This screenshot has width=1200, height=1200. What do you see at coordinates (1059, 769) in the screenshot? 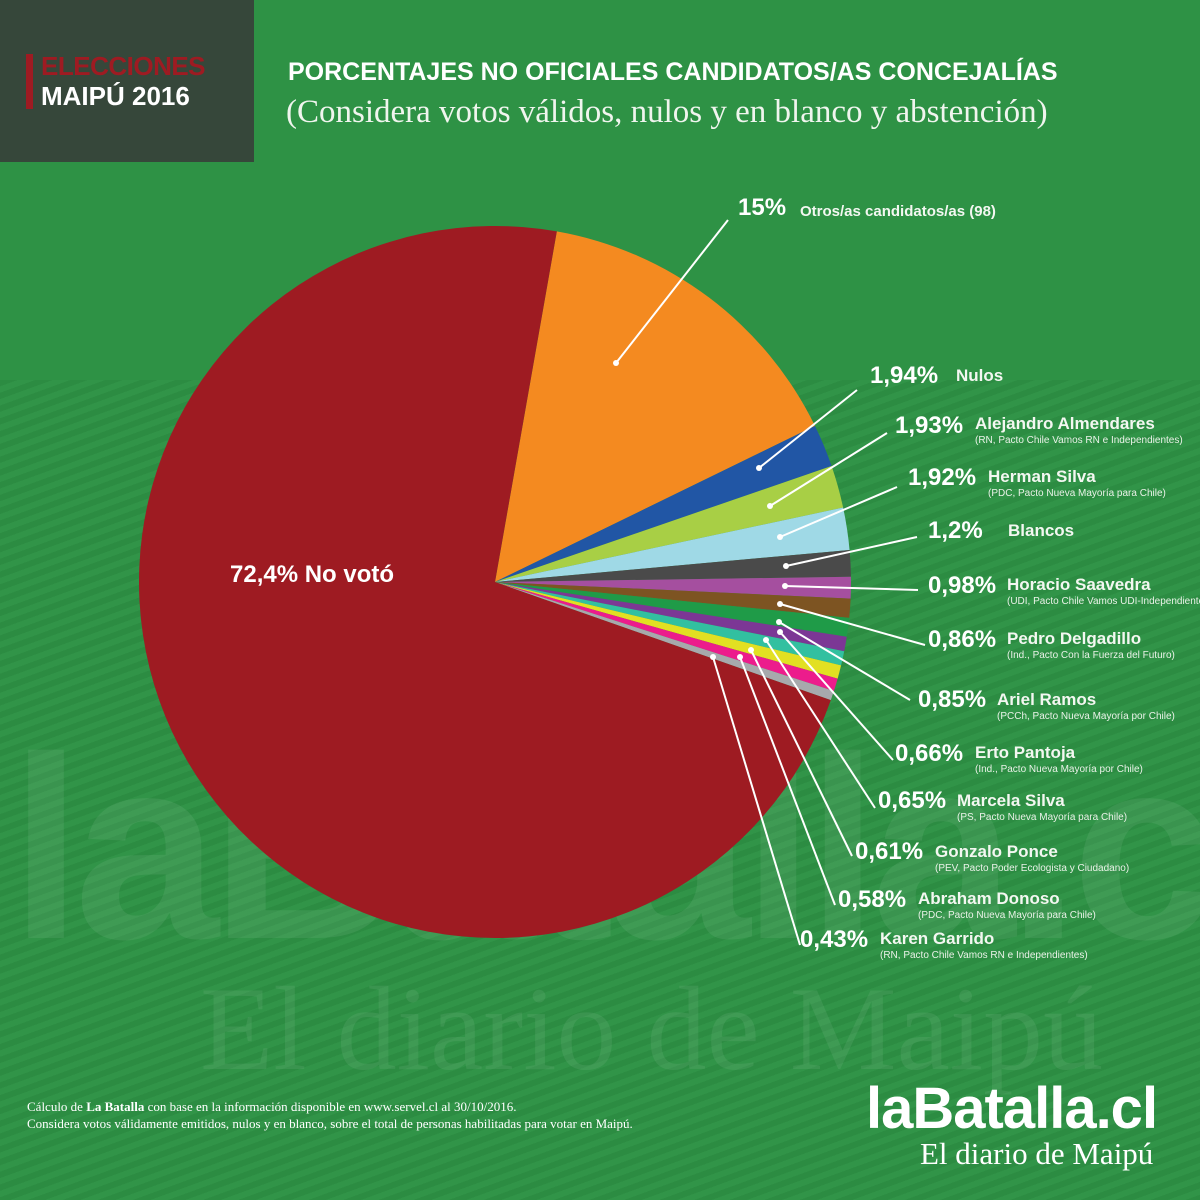
I see `slice-party-label: (Ind., Pacto Nueva Mayoría por Chile)` at bounding box center [1059, 769].